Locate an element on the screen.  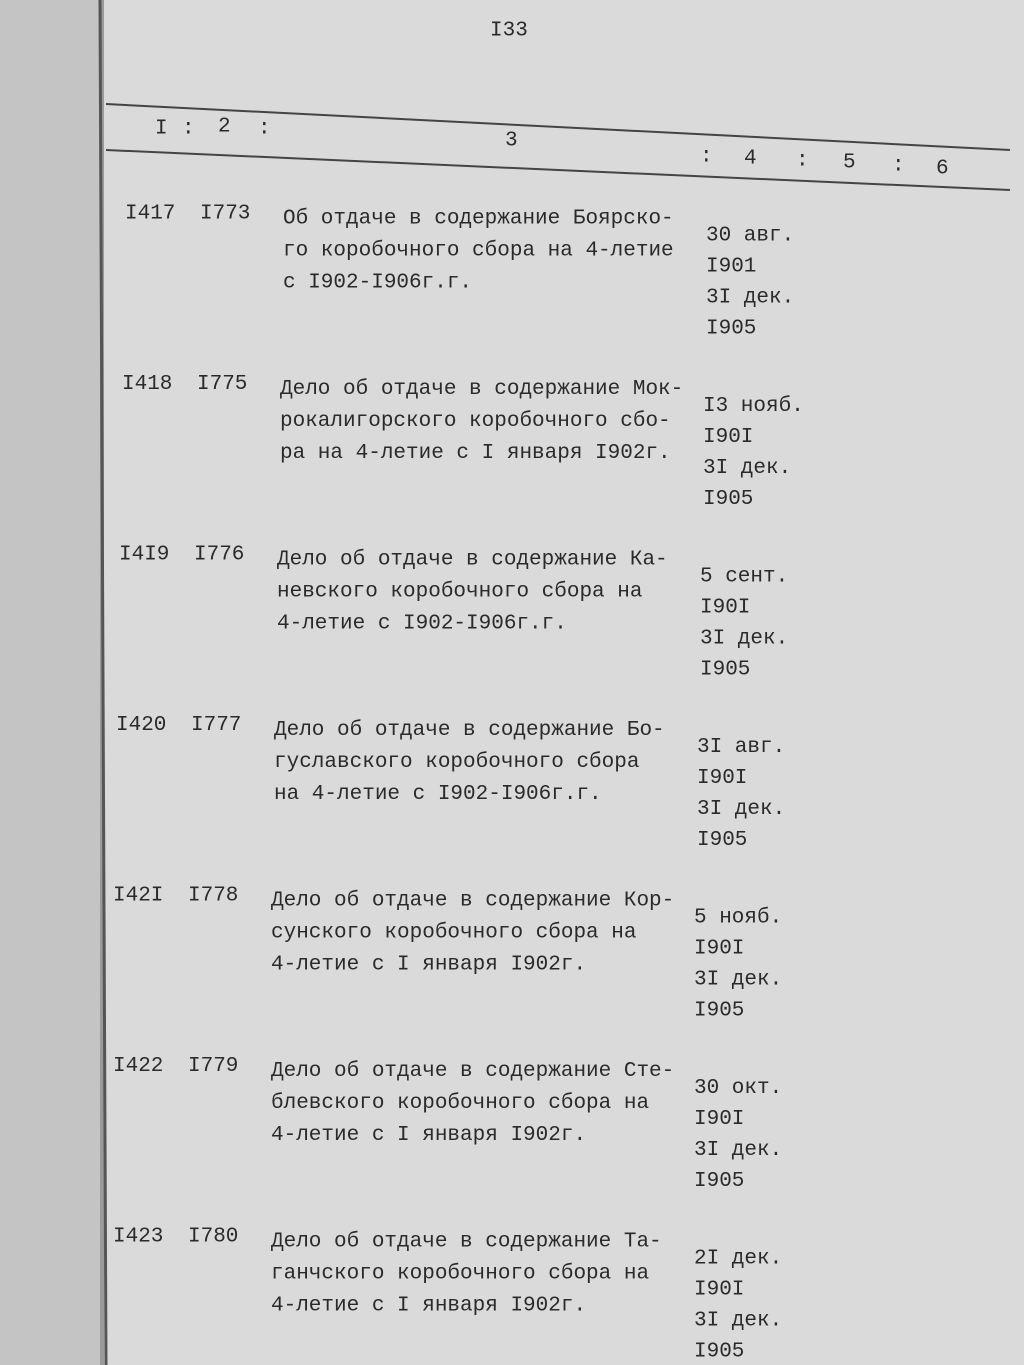
case-title: сунского коробочного сбора на is located at coordinates (453, 933).